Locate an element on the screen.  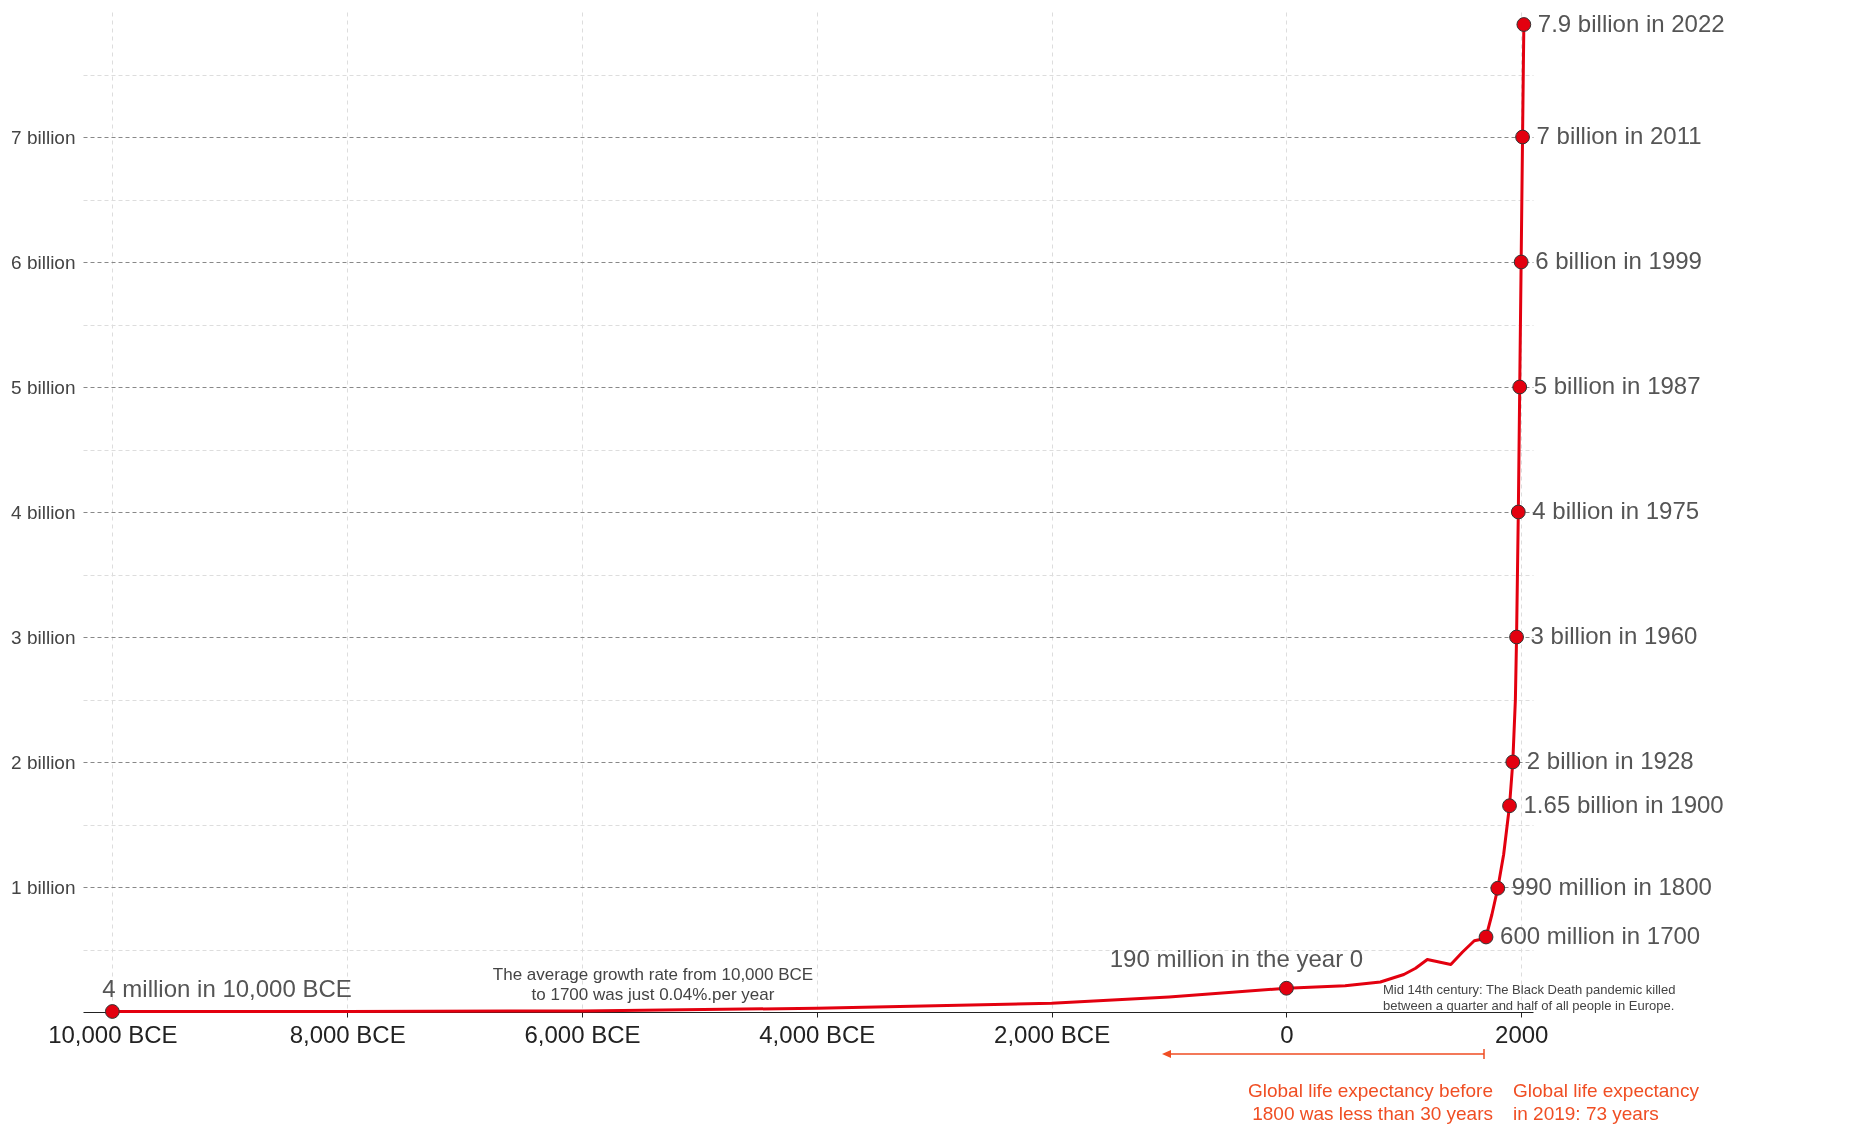
data-label: 600 million in 1700 is located at coordinates (1600, 935).